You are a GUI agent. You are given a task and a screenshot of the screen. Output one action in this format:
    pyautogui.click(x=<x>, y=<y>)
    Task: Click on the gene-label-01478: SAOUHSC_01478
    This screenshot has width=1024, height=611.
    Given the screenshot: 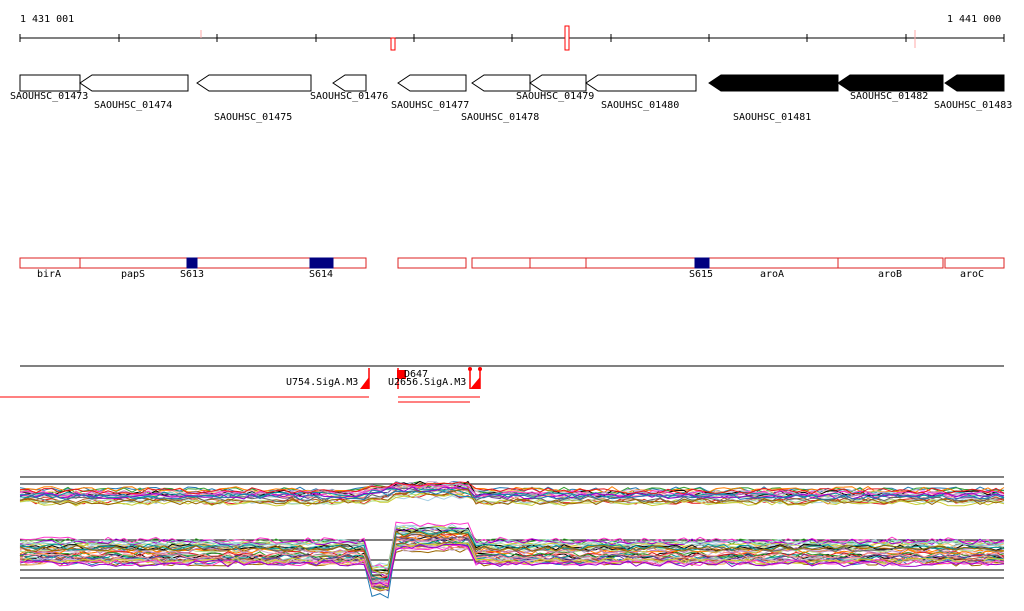 What is the action you would take?
    pyautogui.click(x=500, y=117)
    